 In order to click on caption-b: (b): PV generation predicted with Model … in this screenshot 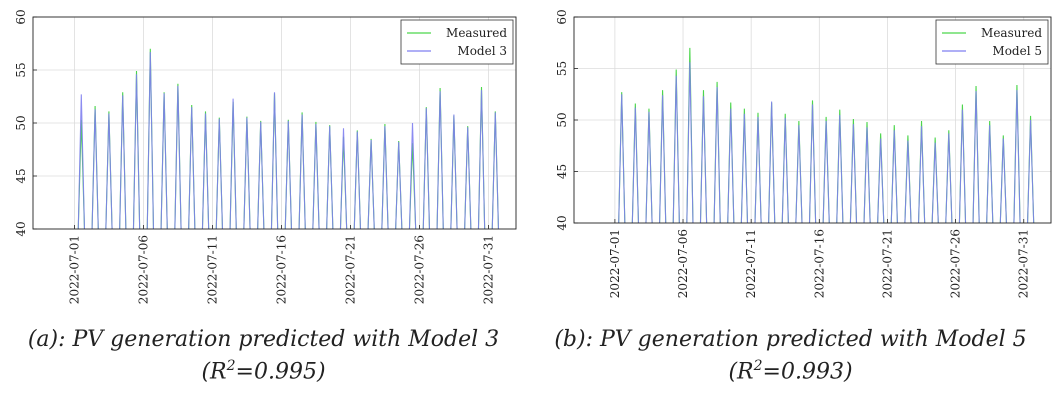, I will do `click(790, 355)`.